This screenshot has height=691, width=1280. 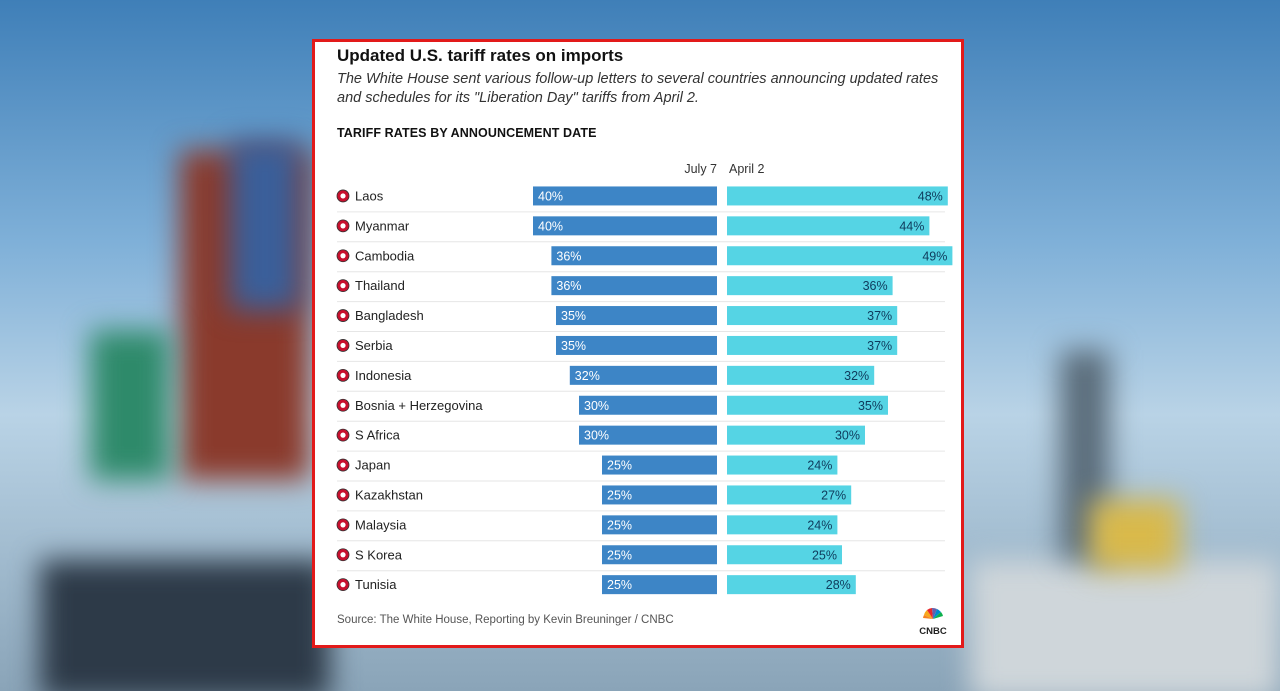 I want to click on series-label-july7: July 7, so click(x=700, y=169).